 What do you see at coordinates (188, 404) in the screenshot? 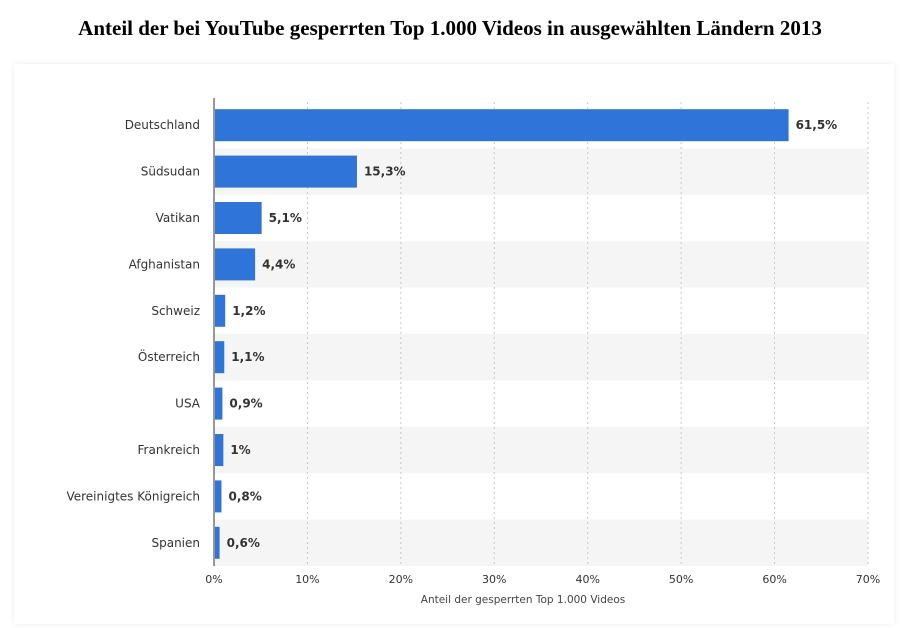
I see `category-label: USA` at bounding box center [188, 404].